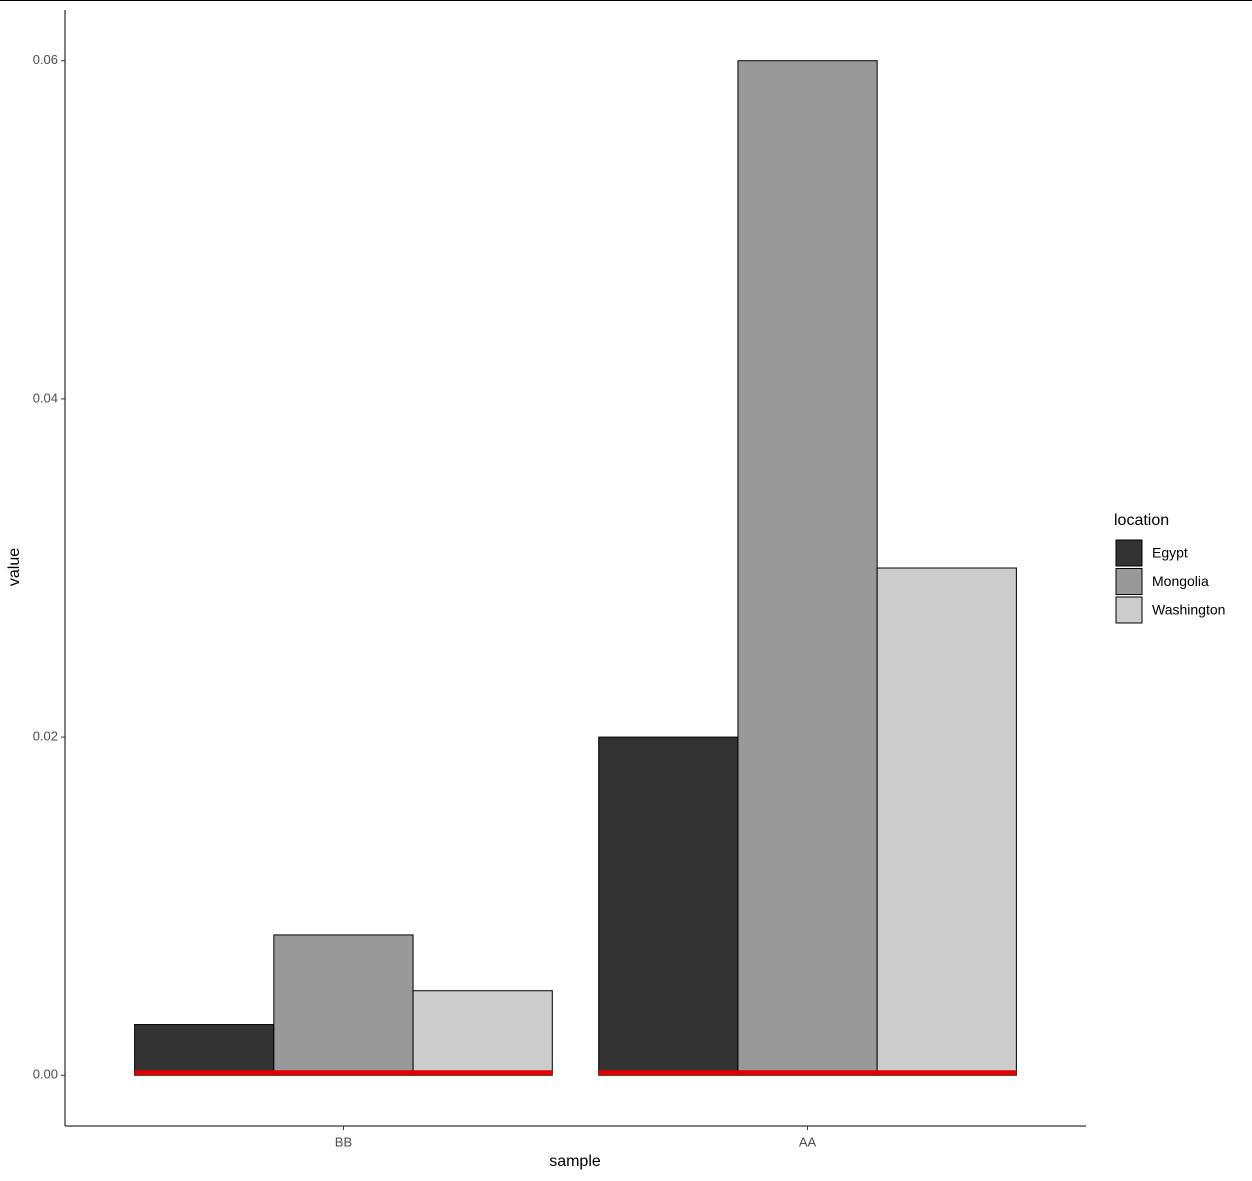 This screenshot has width=1252, height=1181. I want to click on legend-title: location, so click(1141, 520).